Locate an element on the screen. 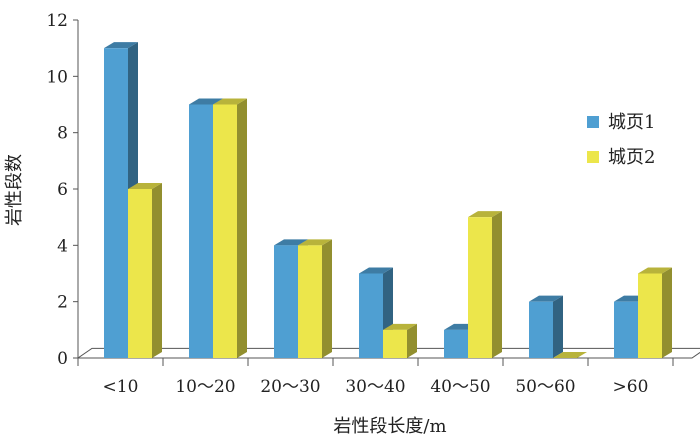 The width and height of the screenshot is (700, 441). x-tick-label: 10～20 is located at coordinates (205, 387).